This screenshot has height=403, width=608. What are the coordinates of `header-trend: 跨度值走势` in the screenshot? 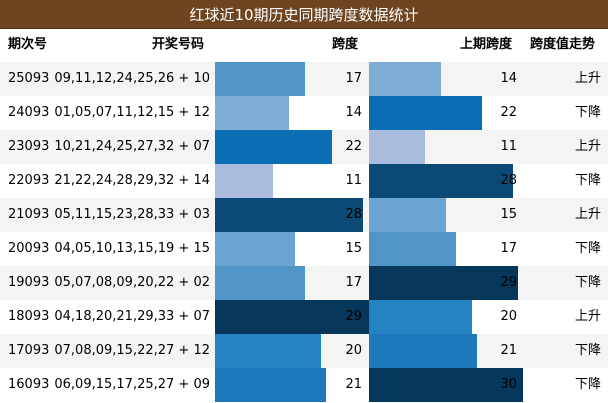 It's located at (563, 44).